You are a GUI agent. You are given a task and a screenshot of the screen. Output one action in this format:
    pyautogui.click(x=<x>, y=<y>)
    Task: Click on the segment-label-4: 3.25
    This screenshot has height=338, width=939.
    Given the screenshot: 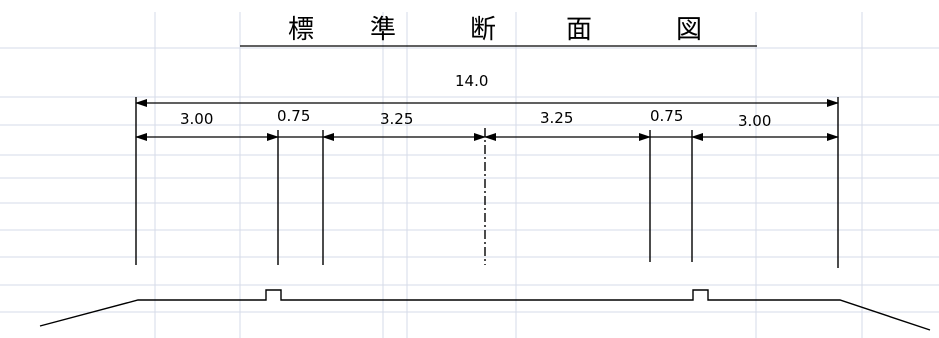 What is the action you would take?
    pyautogui.click(x=556, y=118)
    